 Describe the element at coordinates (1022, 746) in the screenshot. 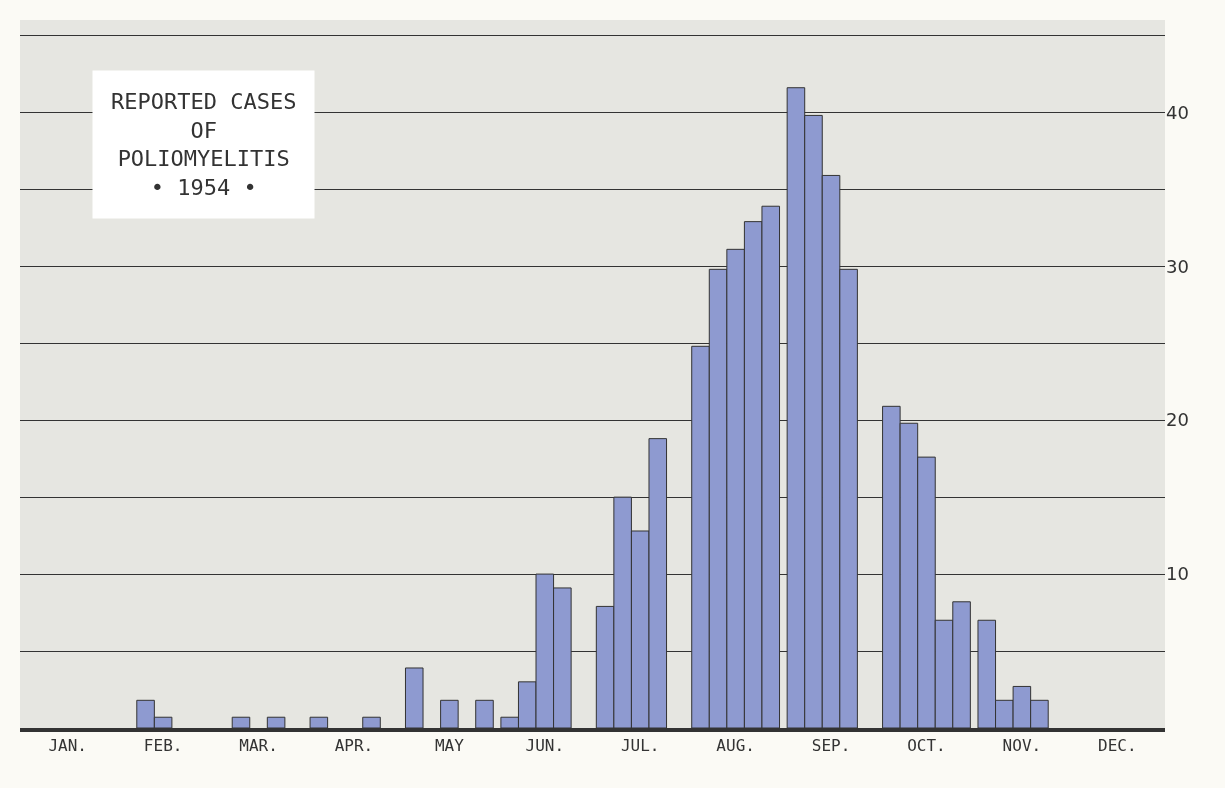

I see `x-tick-label: NOV.` at that location.